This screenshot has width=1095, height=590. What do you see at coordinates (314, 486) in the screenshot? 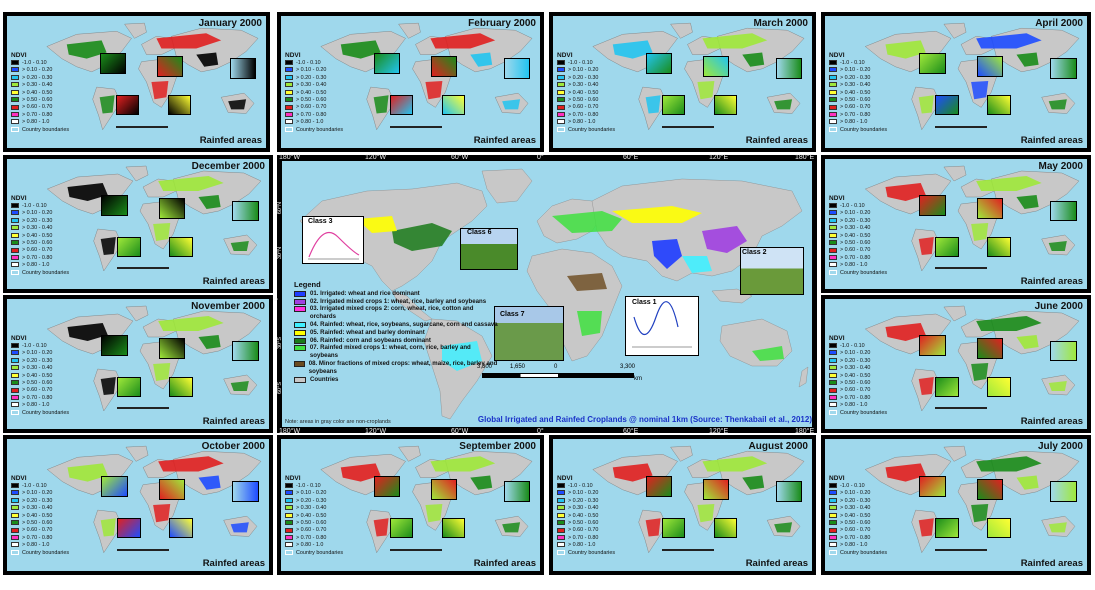
I see `ndvi-legend-item: -1.0 - 0.10` at bounding box center [314, 486].